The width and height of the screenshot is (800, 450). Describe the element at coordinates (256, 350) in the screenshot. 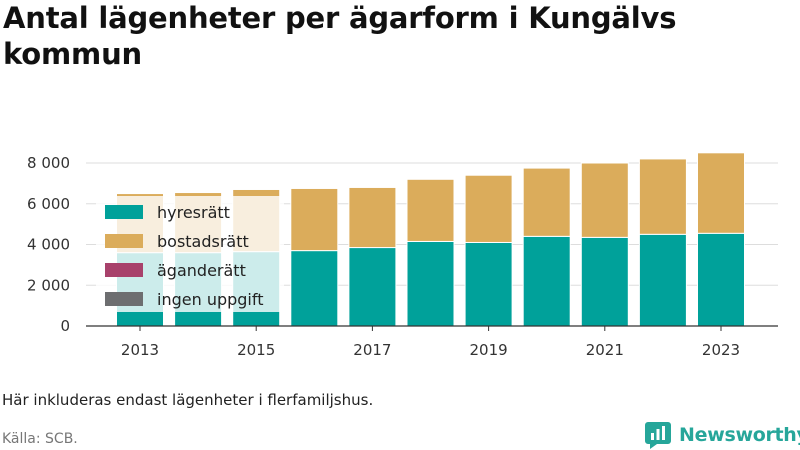

I see `x-tick-label: 2015` at that location.